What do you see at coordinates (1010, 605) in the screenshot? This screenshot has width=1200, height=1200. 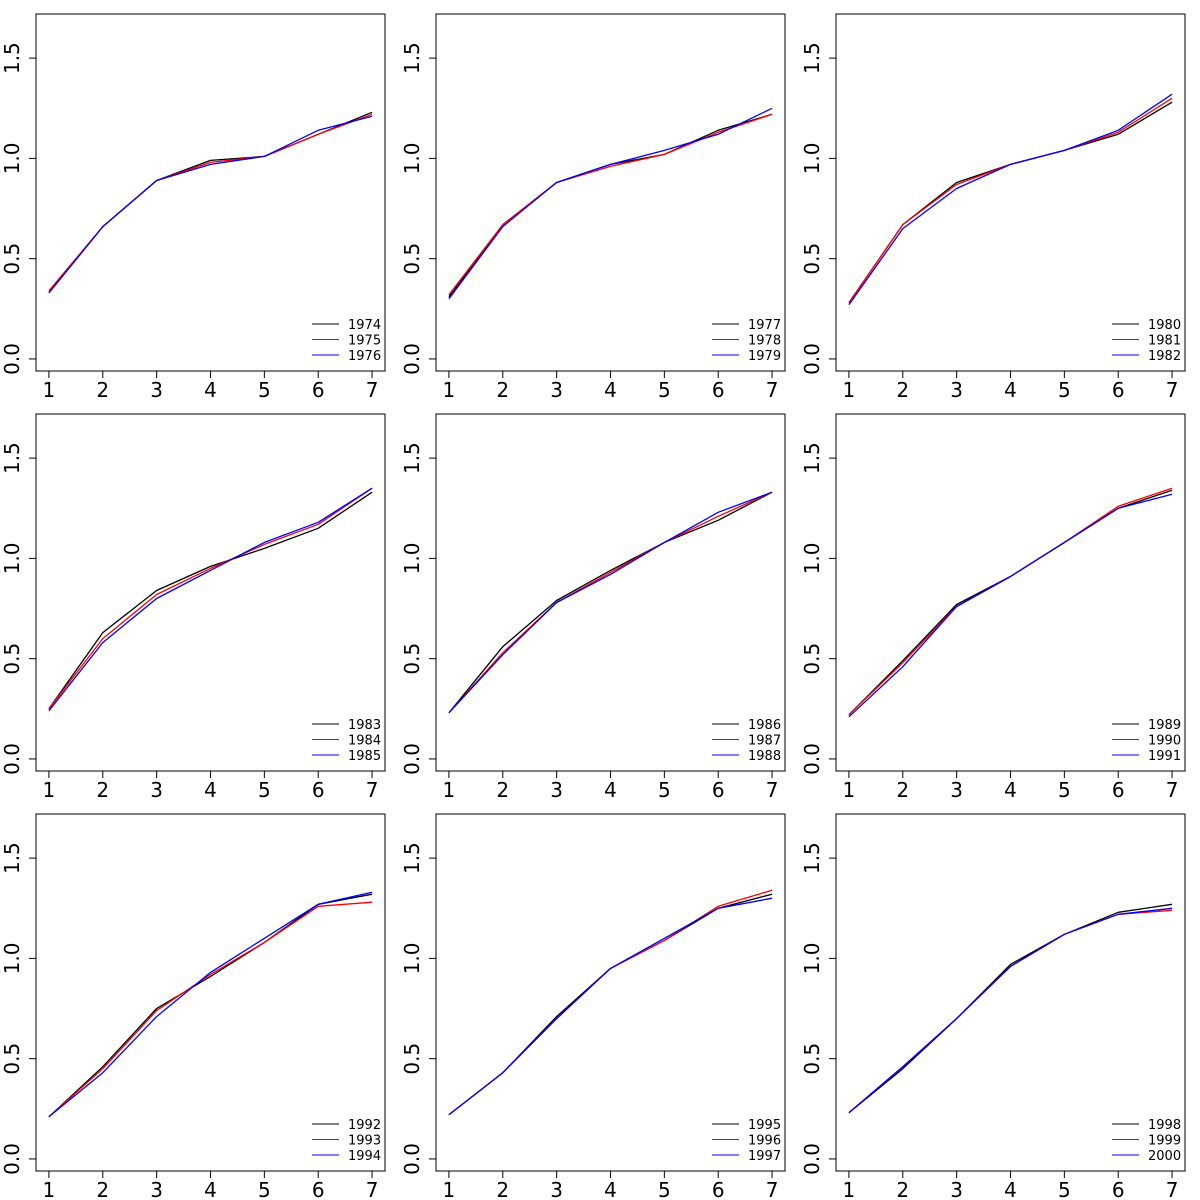 I see `series-line-1991` at bounding box center [1010, 605].